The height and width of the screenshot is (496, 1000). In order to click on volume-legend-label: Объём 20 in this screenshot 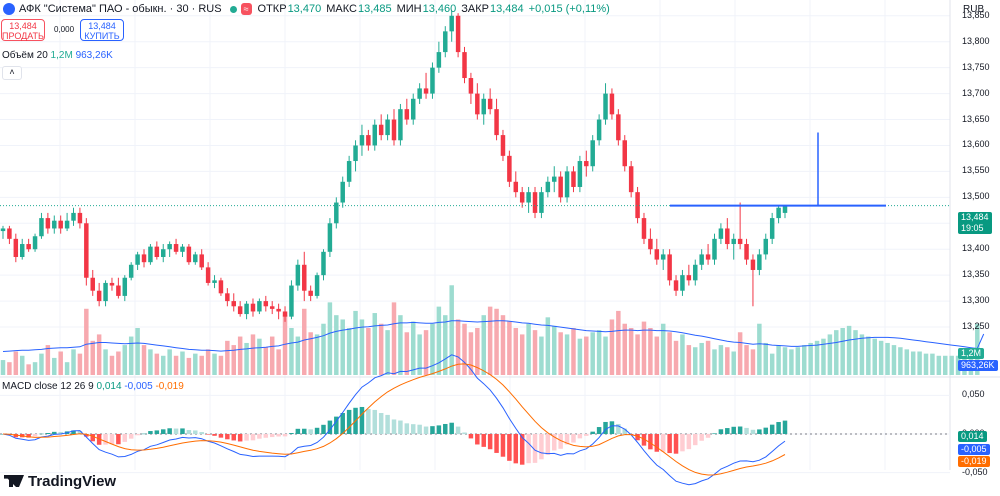, I will do `click(25, 55)`.